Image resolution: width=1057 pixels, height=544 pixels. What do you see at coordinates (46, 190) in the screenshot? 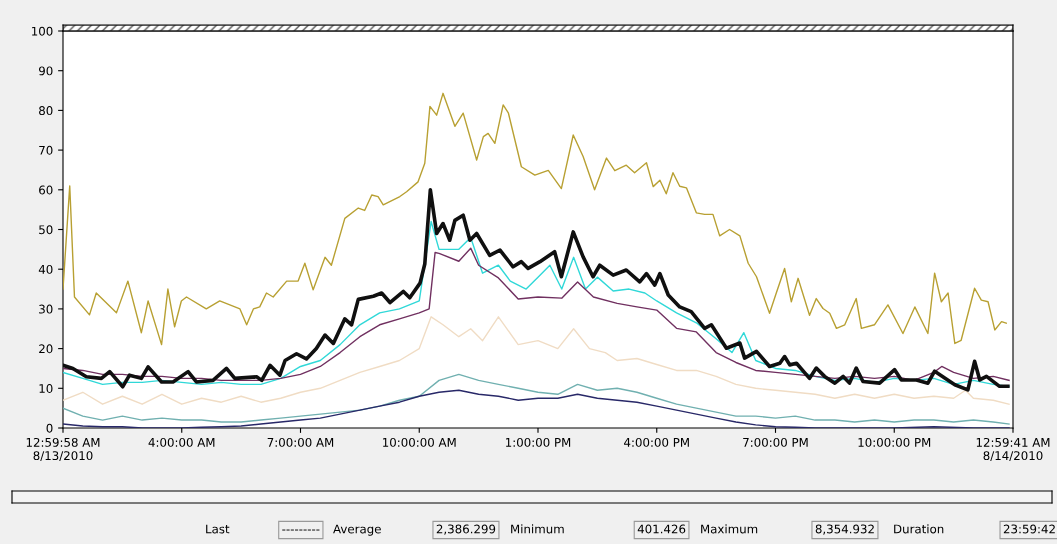
I see `y-tick-label: 60` at bounding box center [46, 190].